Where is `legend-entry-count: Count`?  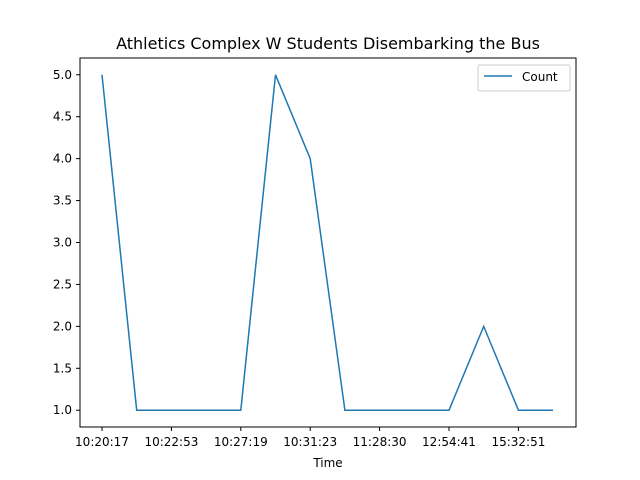 legend-entry-count: Count is located at coordinates (540, 77).